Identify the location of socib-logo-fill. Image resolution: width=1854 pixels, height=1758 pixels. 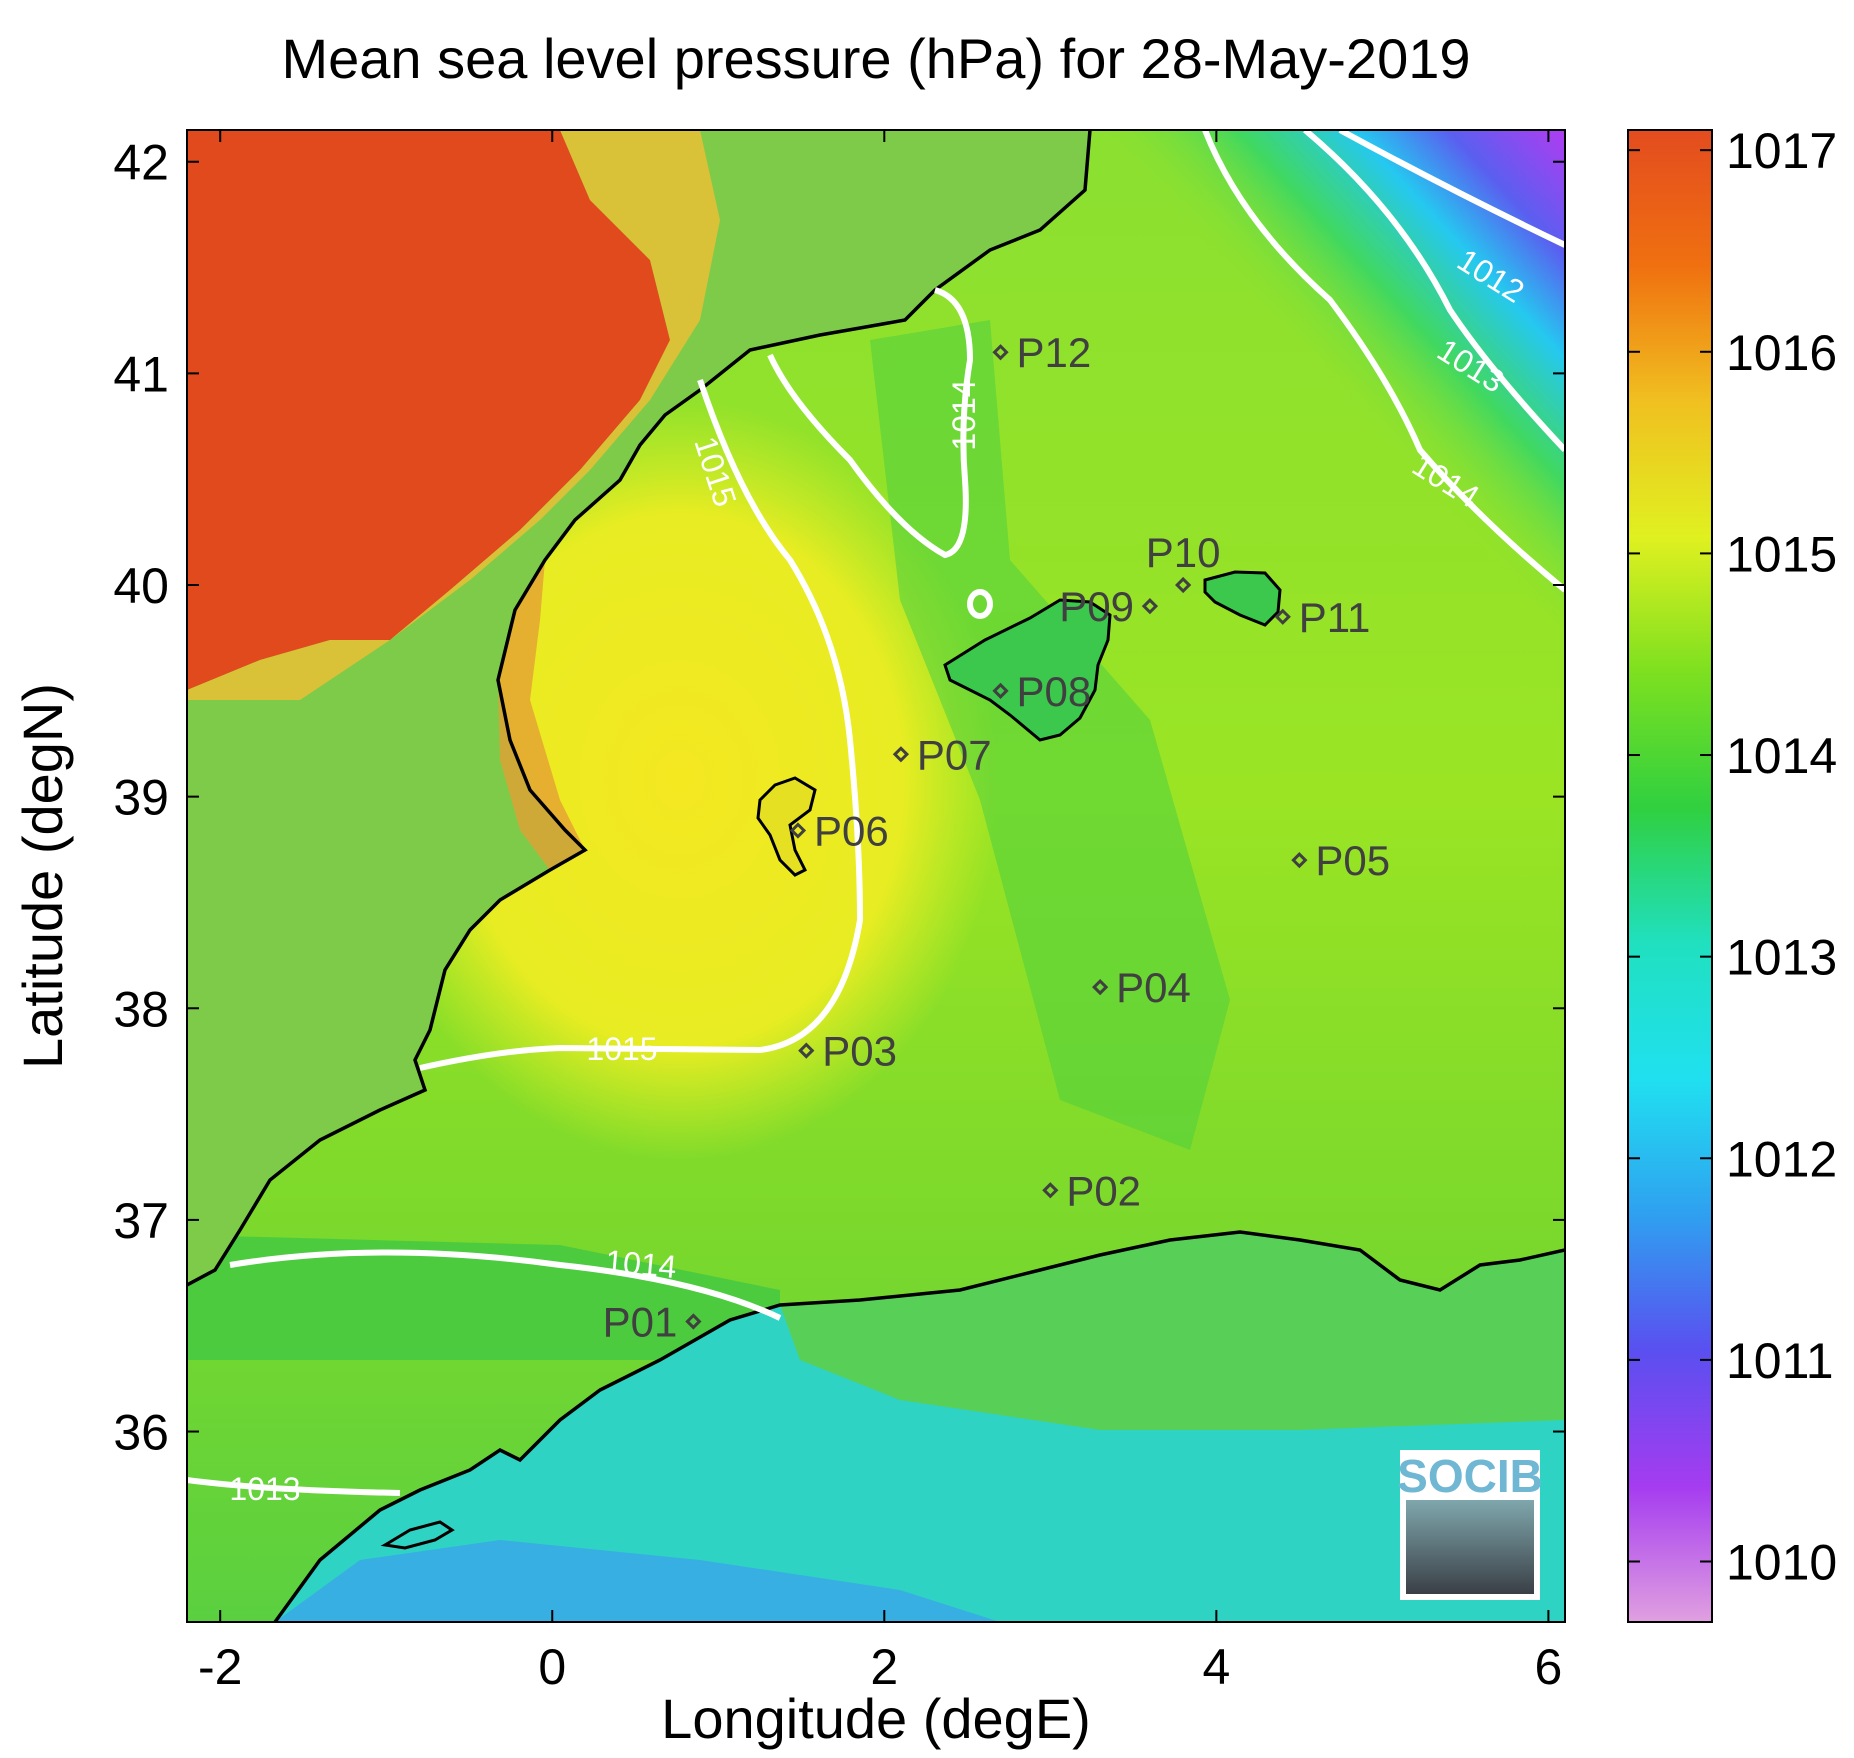
(1470, 1547).